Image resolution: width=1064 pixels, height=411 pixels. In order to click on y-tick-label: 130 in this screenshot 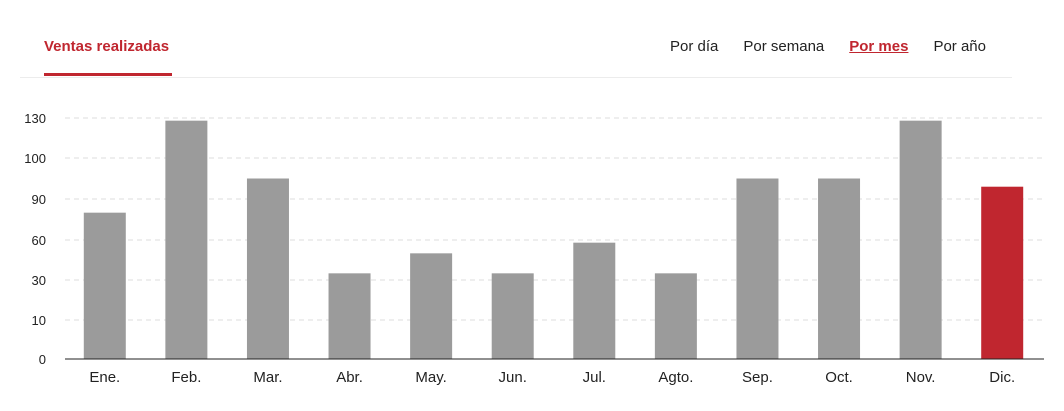, I will do `click(35, 118)`.